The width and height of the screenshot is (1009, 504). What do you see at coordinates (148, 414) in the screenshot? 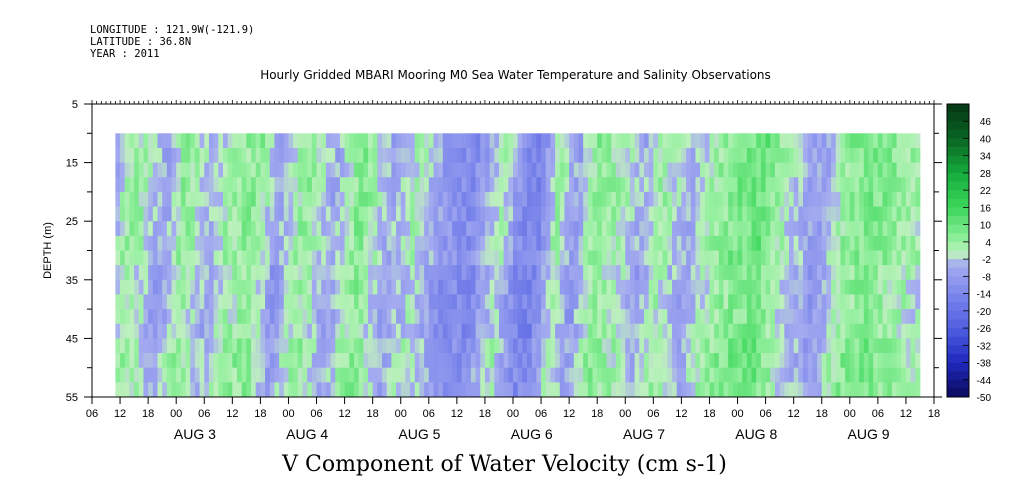
I see `x-tick-label: 18` at bounding box center [148, 414].